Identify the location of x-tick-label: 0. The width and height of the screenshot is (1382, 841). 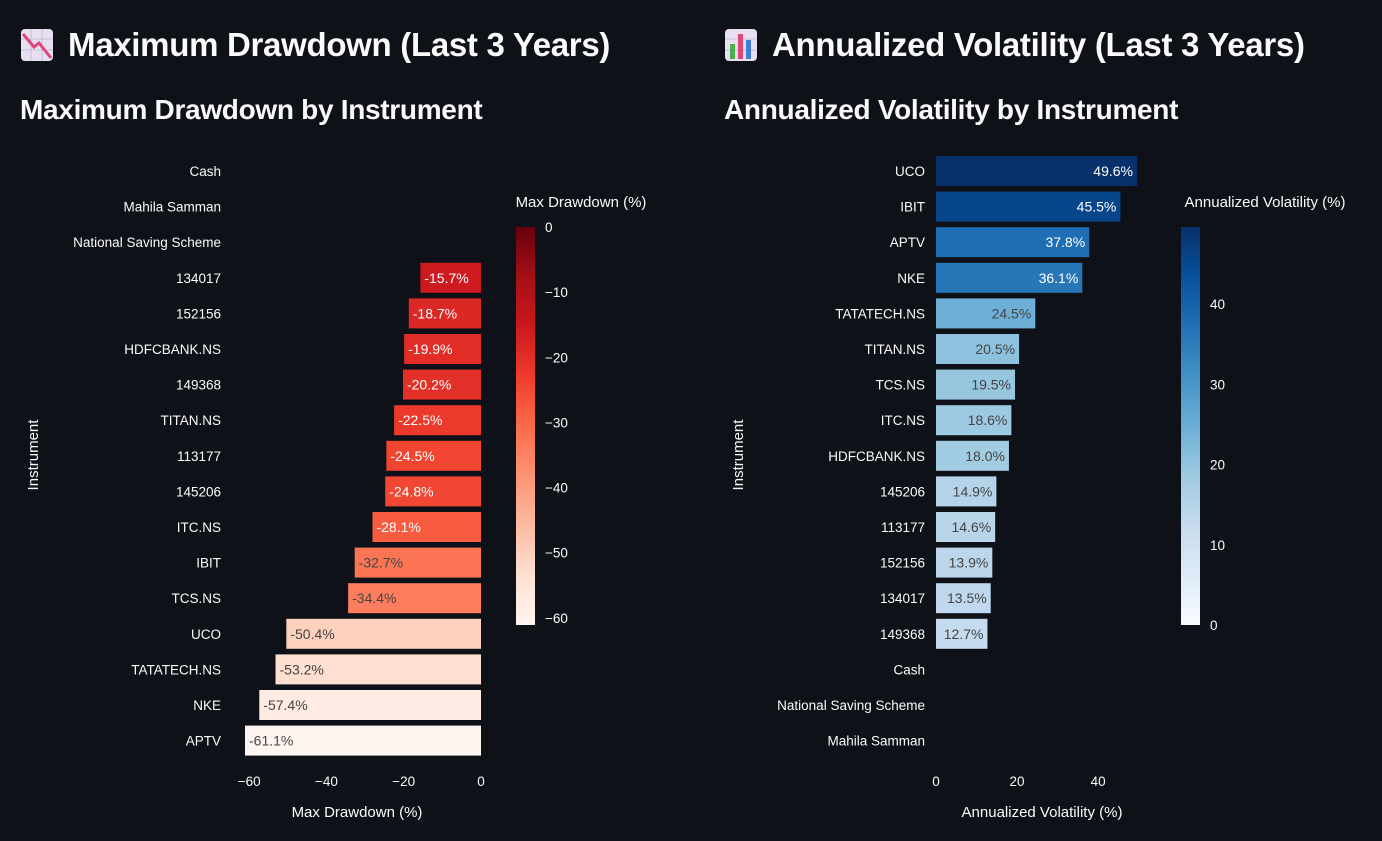
(481, 781).